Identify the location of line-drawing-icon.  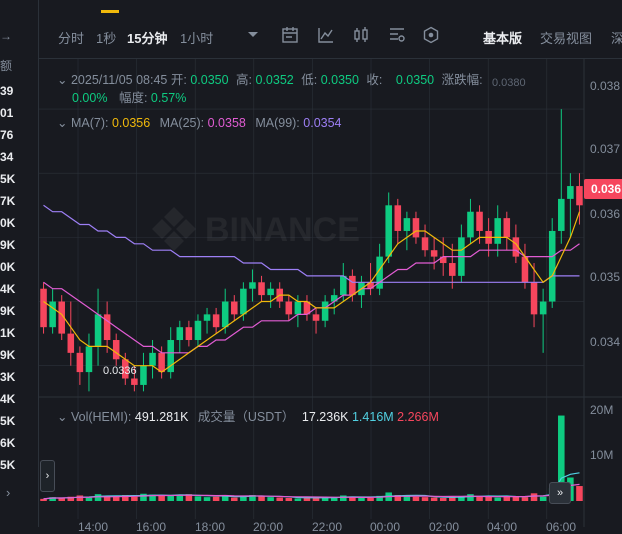
(326, 35).